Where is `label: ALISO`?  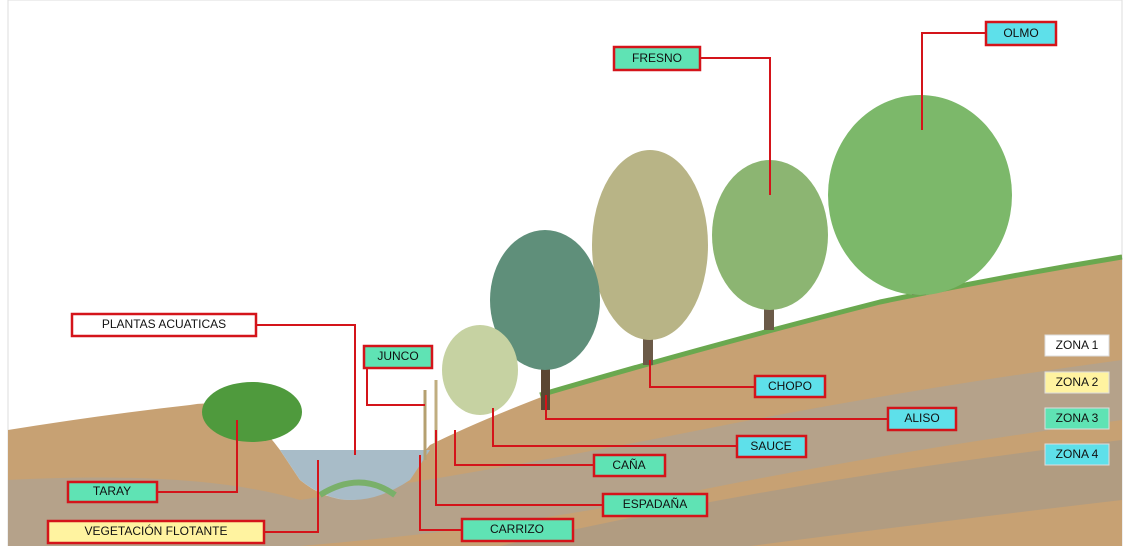 label: ALISO is located at coordinates (922, 419).